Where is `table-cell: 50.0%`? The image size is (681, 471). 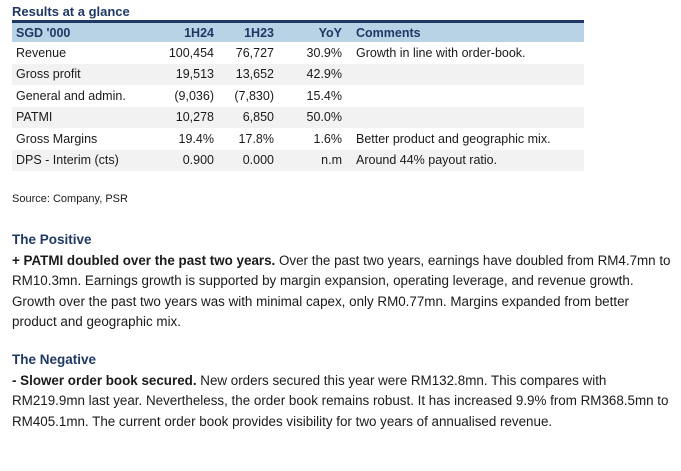 table-cell: 50.0% is located at coordinates (324, 117).